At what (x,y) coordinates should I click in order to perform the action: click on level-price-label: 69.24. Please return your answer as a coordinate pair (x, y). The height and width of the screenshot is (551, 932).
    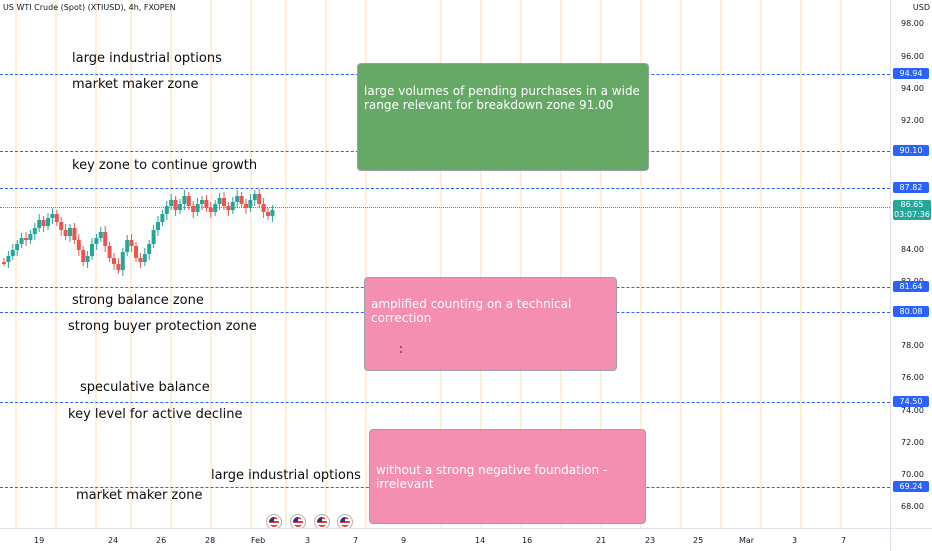
    Looking at the image, I should click on (911, 486).